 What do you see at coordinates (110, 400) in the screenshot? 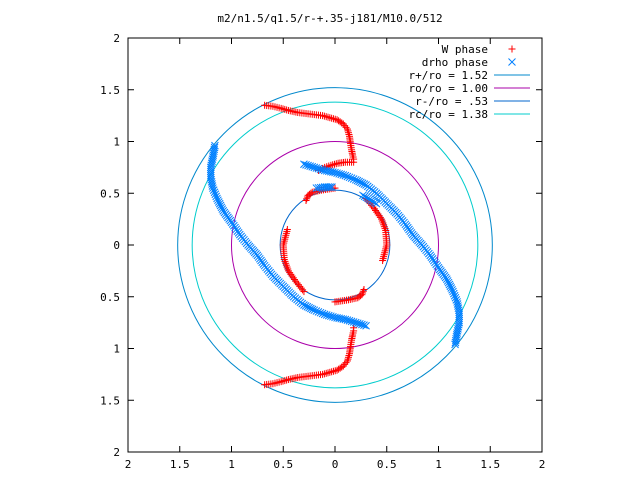
I see `y-tick-label: 1.5` at bounding box center [110, 400].